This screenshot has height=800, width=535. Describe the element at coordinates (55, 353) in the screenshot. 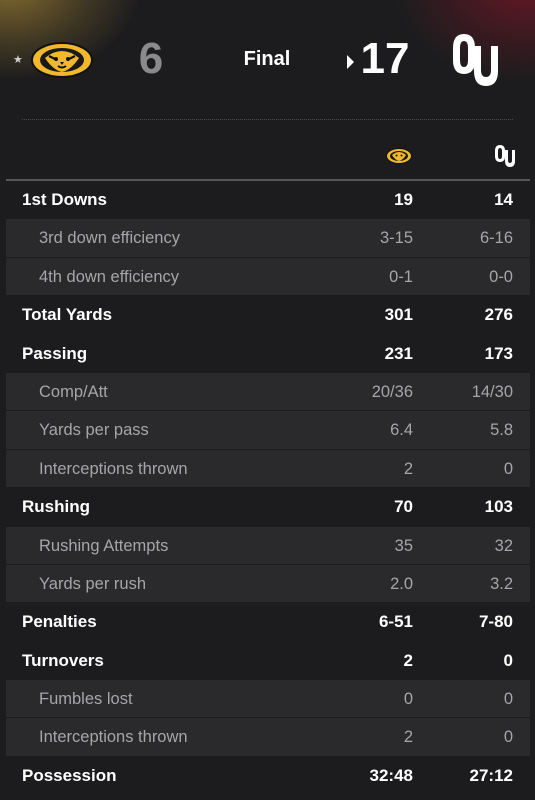

I see `stat-label: Passing` at that location.